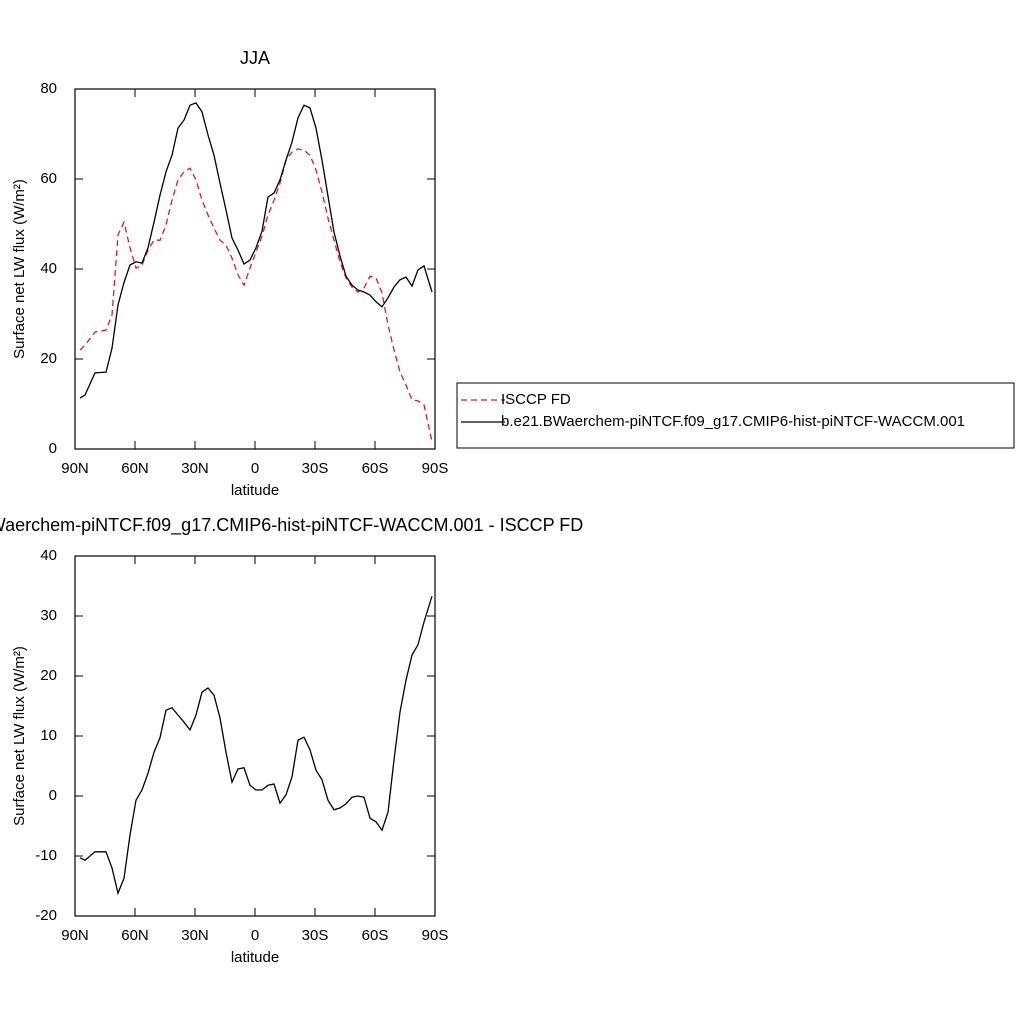  I want to click on legend-box, so click(735, 415).